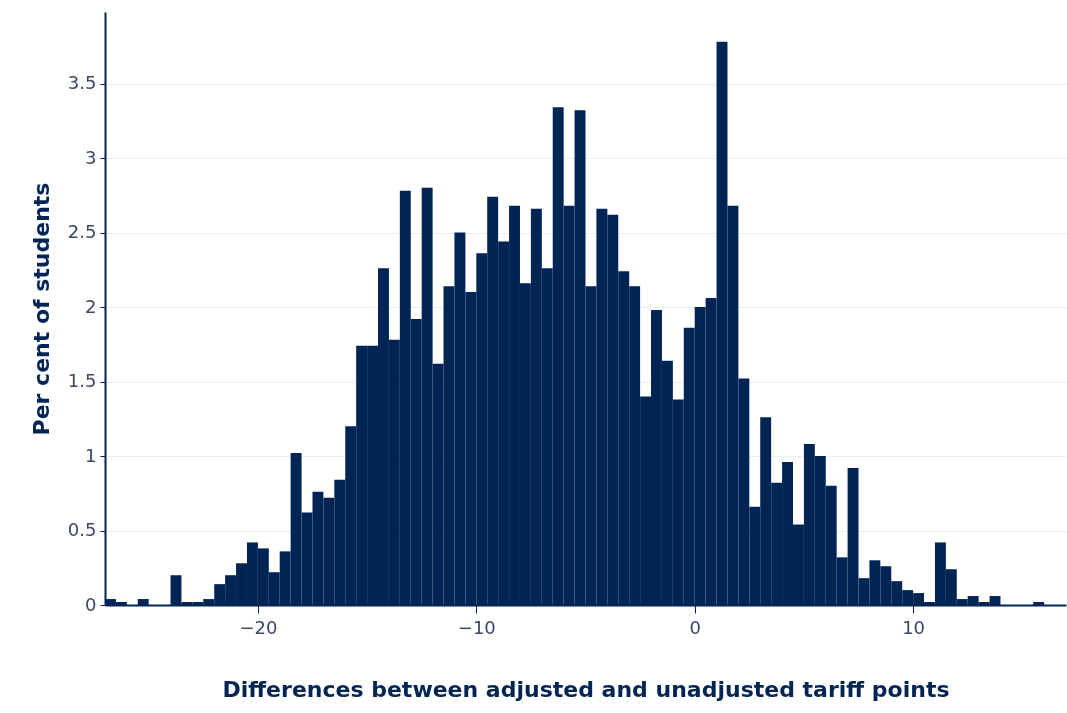 The height and width of the screenshot is (713, 1067). What do you see at coordinates (82, 83) in the screenshot?
I see `y-tick-label: 3.5` at bounding box center [82, 83].